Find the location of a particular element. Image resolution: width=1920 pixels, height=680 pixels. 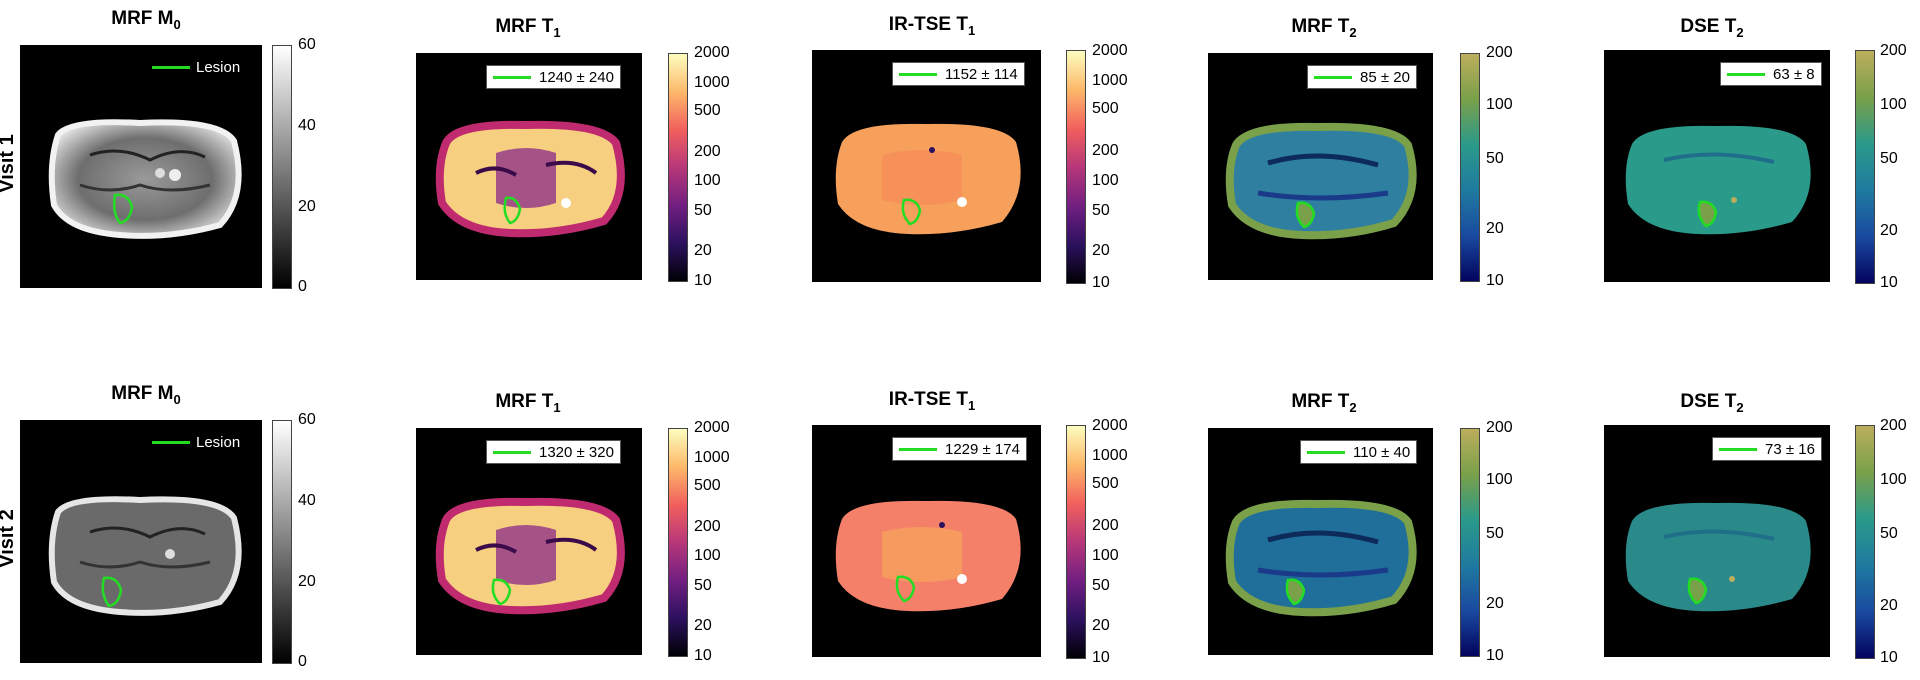

ir-tse-t1-image is located at coordinates (926, 541).